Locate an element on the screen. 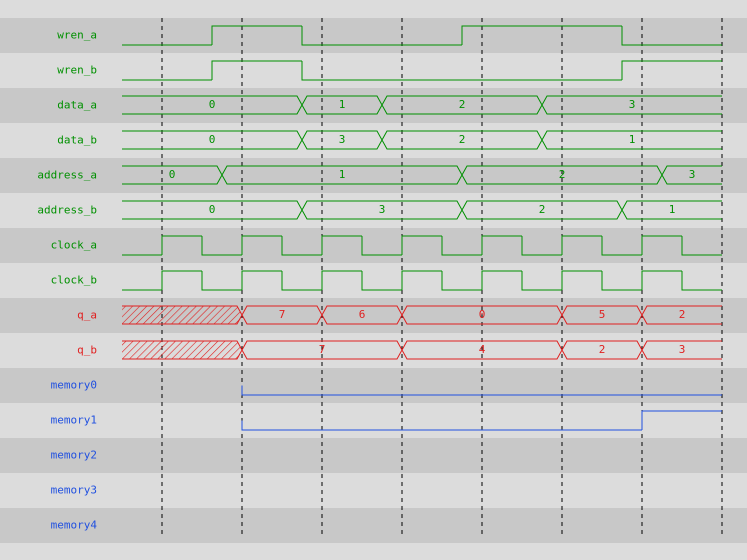  signal-name: memory0 is located at coordinates (74, 385).